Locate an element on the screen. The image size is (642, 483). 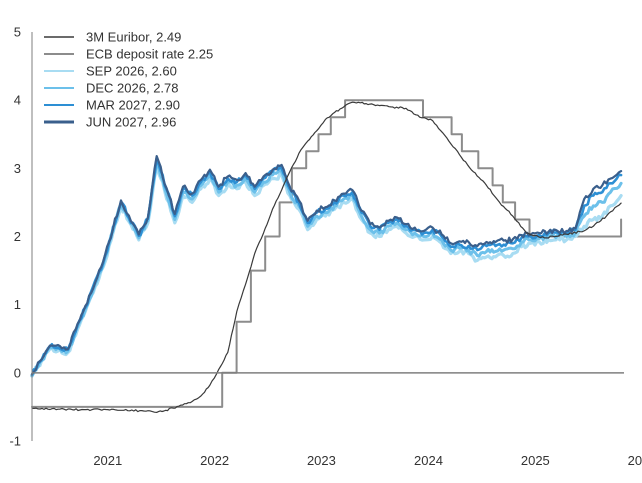
y-tick-label: 4 is located at coordinates (17, 100).